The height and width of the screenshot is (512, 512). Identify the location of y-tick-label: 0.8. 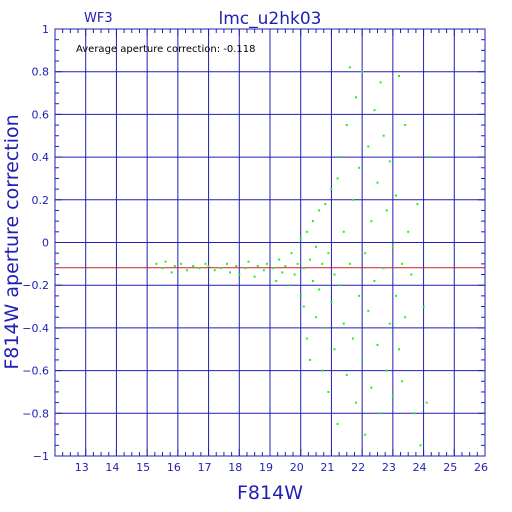
(41, 72).